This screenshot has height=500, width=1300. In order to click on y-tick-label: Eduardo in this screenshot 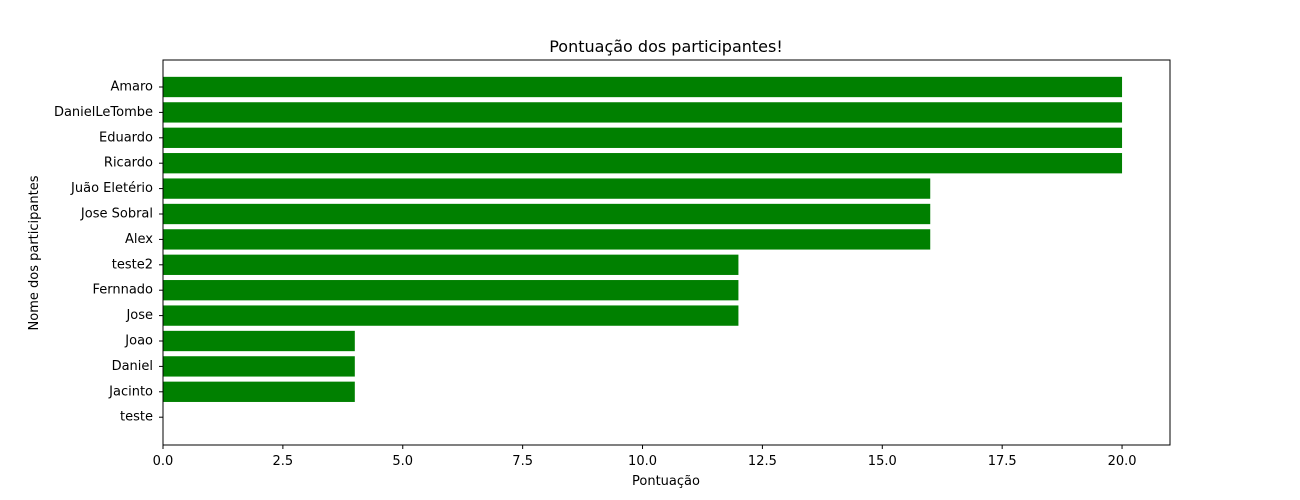, I will do `click(126, 137)`.